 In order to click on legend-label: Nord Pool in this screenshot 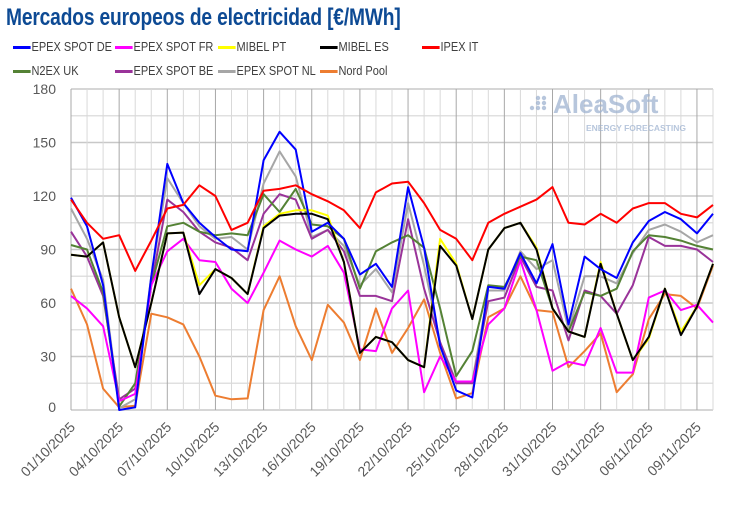, I will do `click(363, 71)`.